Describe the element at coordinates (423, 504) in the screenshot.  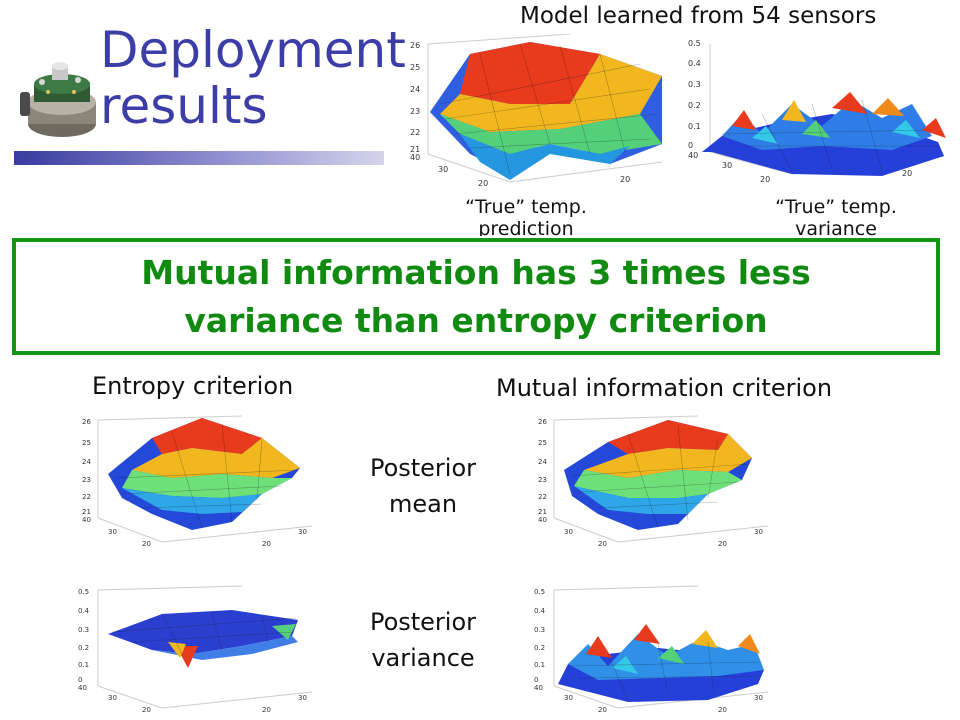
I see `row-label-line: mean` at that location.